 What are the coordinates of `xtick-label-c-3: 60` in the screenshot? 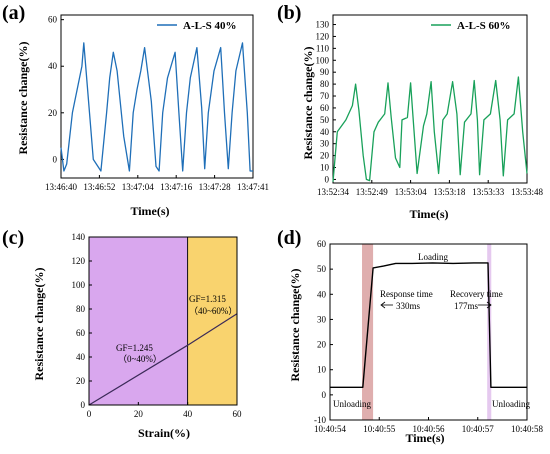 It's located at (238, 414).